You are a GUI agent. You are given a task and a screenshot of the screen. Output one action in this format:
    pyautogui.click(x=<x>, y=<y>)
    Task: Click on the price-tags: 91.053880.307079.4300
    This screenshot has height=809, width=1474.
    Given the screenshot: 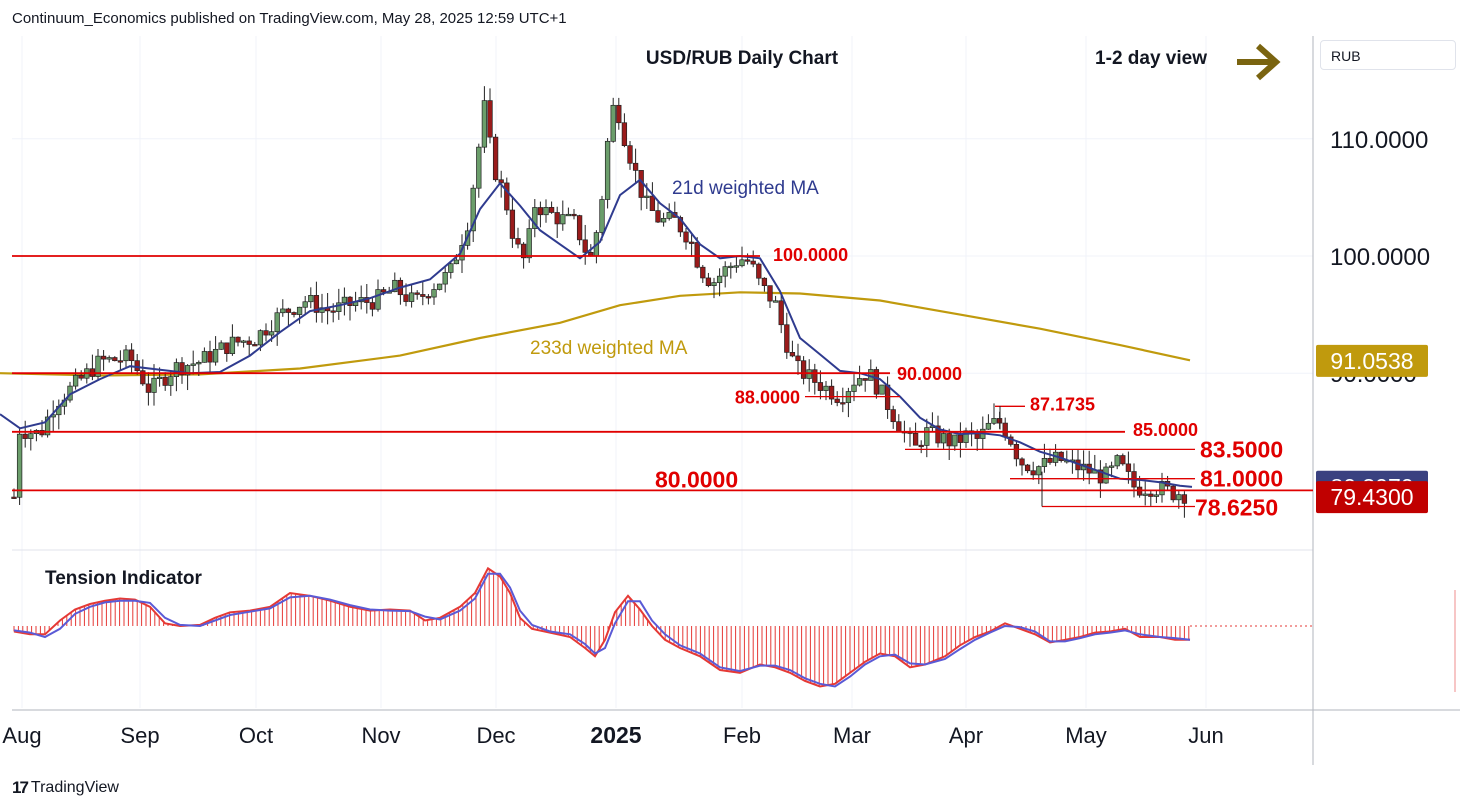 What is the action you would take?
    pyautogui.click(x=1372, y=429)
    